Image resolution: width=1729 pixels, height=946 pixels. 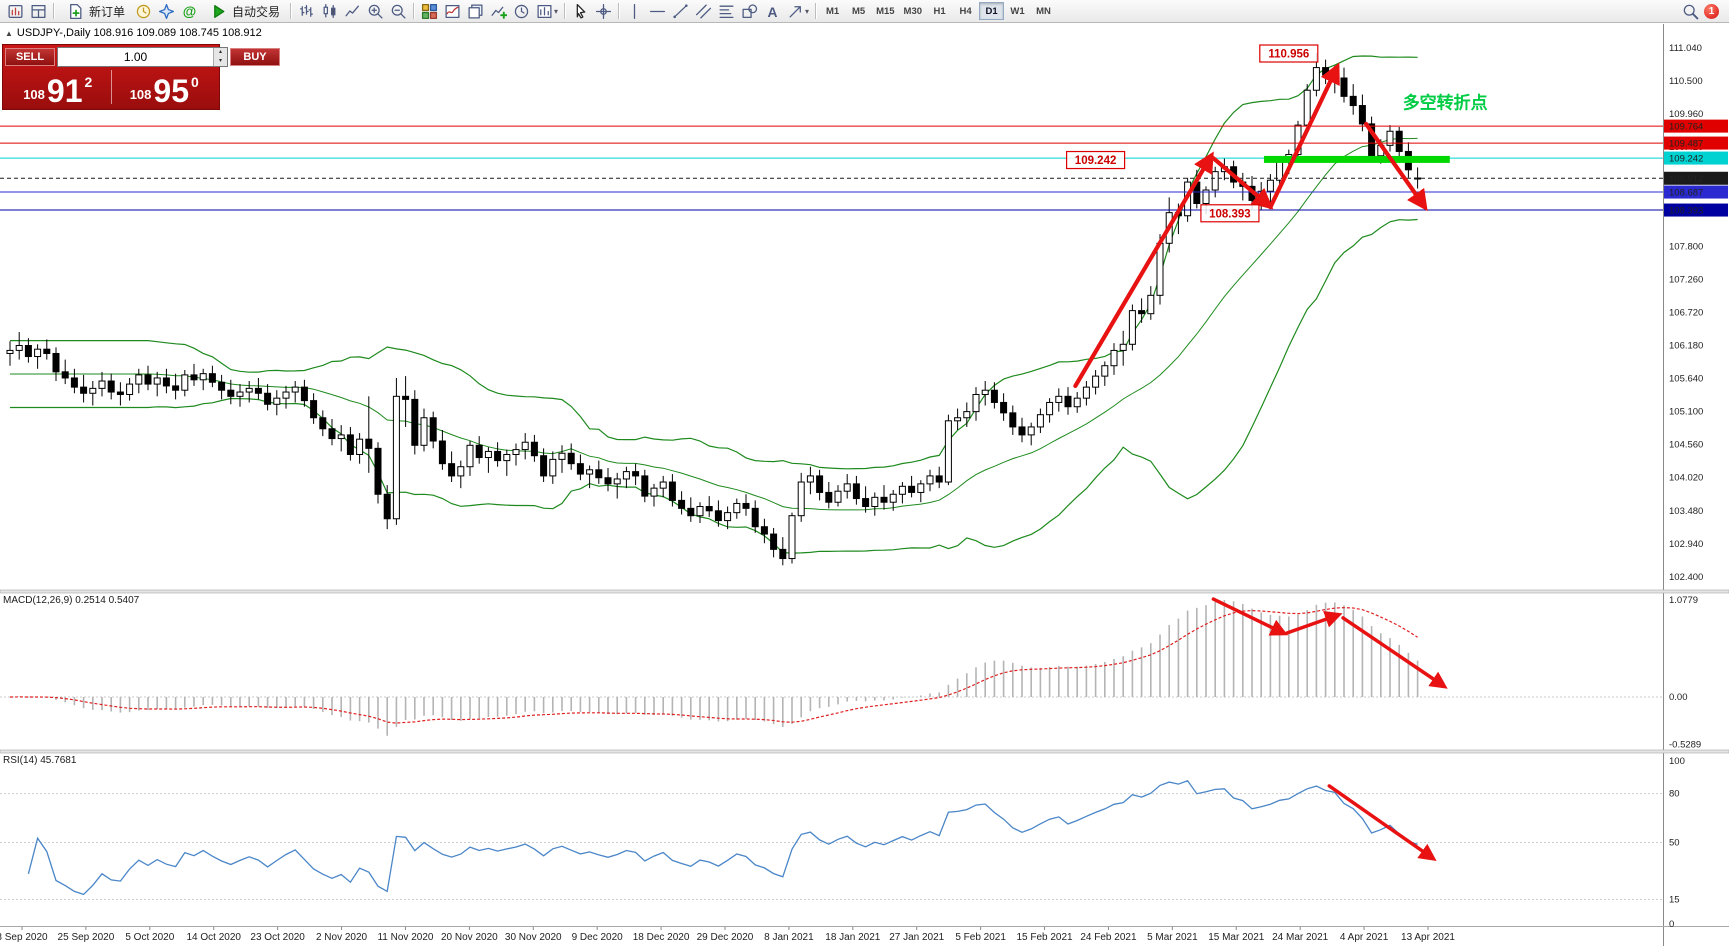 What do you see at coordinates (1690, 11) in the screenshot?
I see `search-icon` at bounding box center [1690, 11].